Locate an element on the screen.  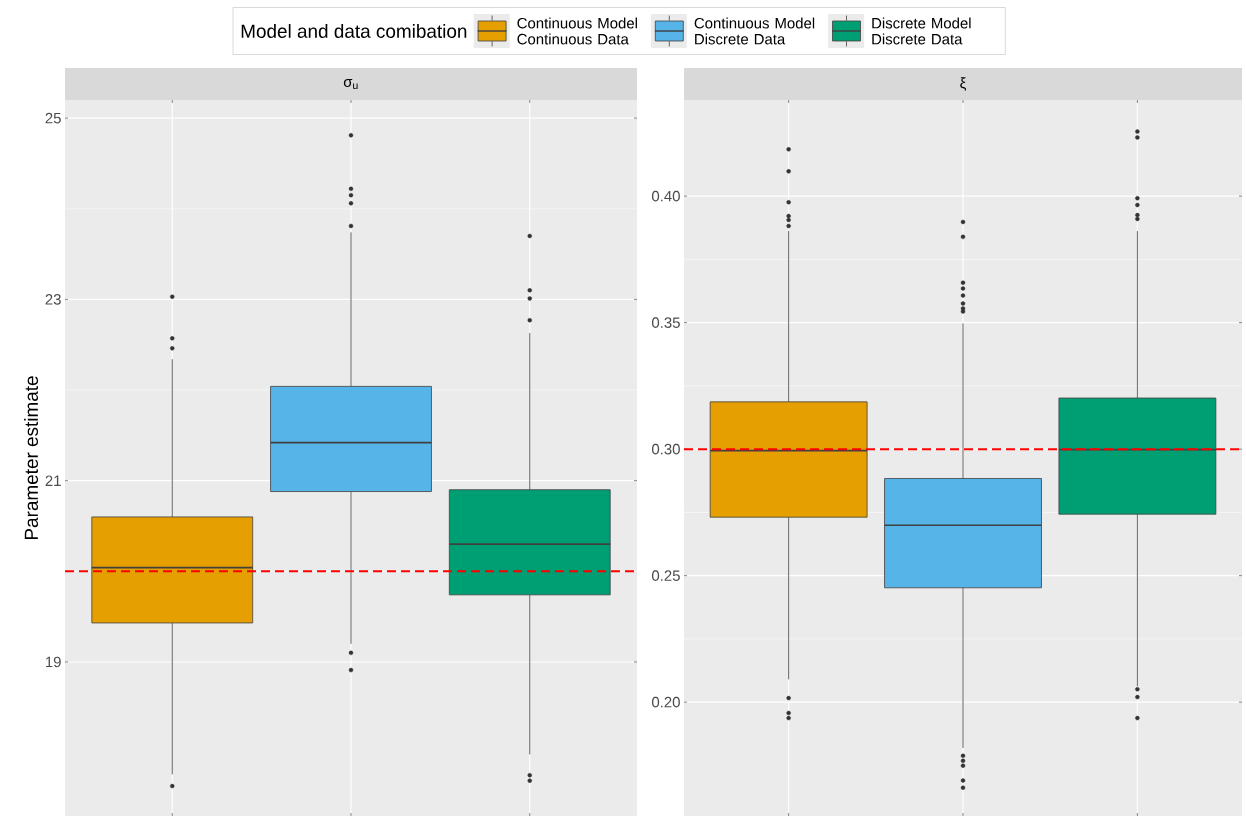
y-tick-label: 0.20 is located at coordinates (665, 702).